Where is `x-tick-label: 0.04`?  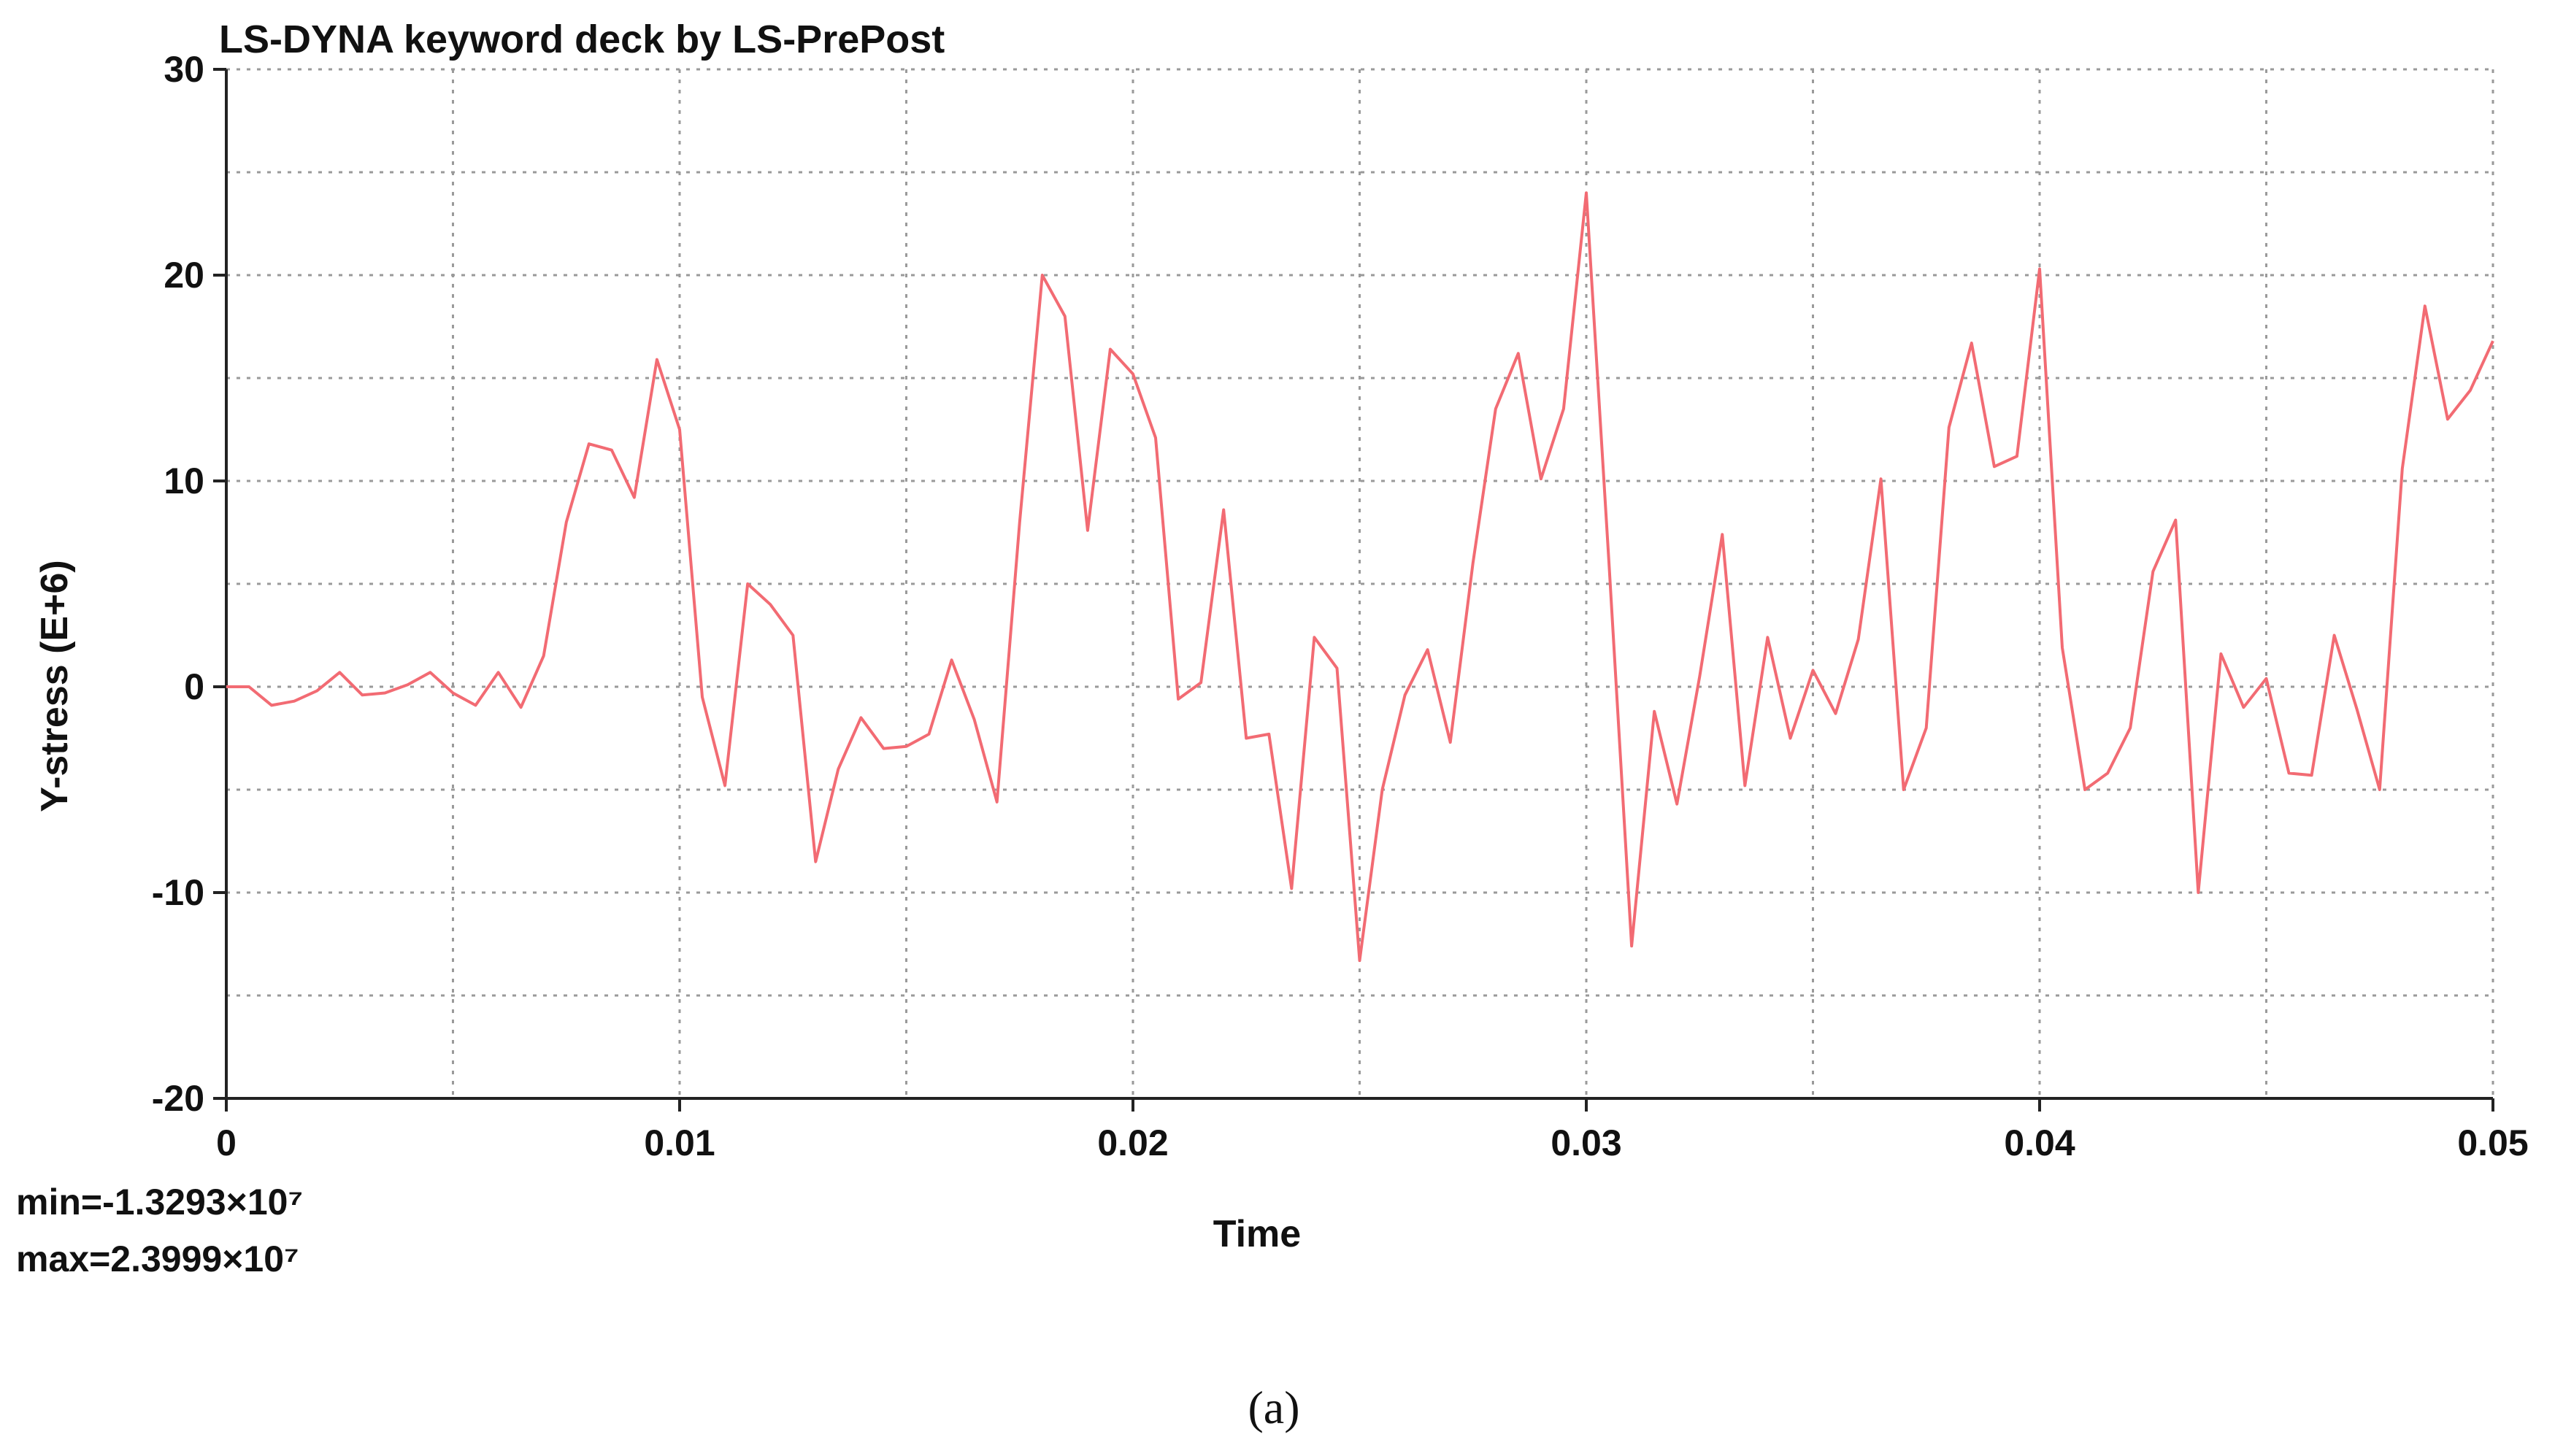 x-tick-label: 0.04 is located at coordinates (2039, 1143).